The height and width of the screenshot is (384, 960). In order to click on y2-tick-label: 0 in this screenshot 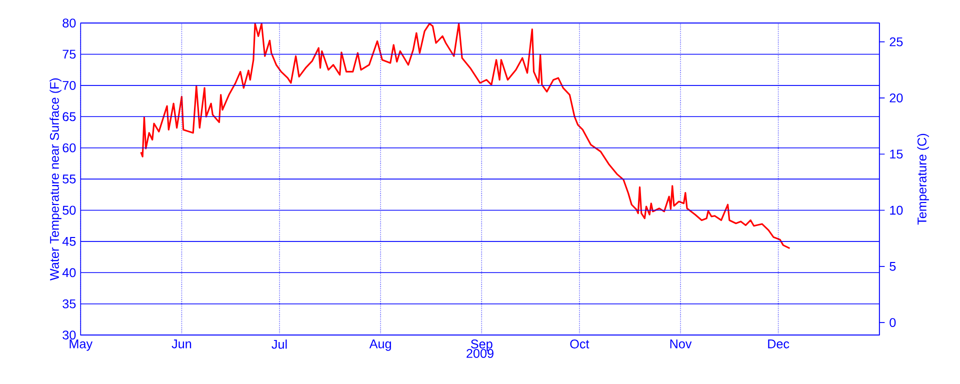, I will do `click(893, 323)`.